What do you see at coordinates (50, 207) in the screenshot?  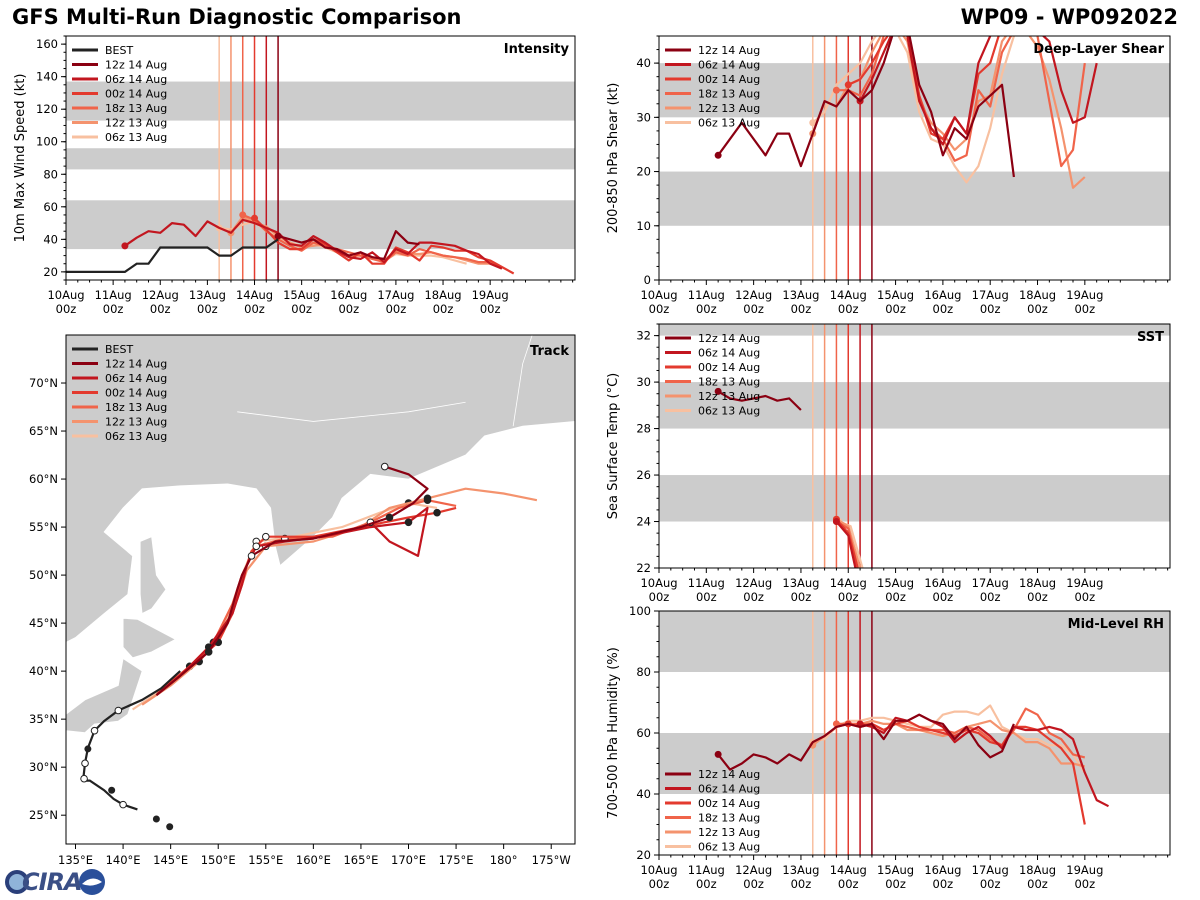 I see `intensity-ytick-label: 60` at bounding box center [50, 207].